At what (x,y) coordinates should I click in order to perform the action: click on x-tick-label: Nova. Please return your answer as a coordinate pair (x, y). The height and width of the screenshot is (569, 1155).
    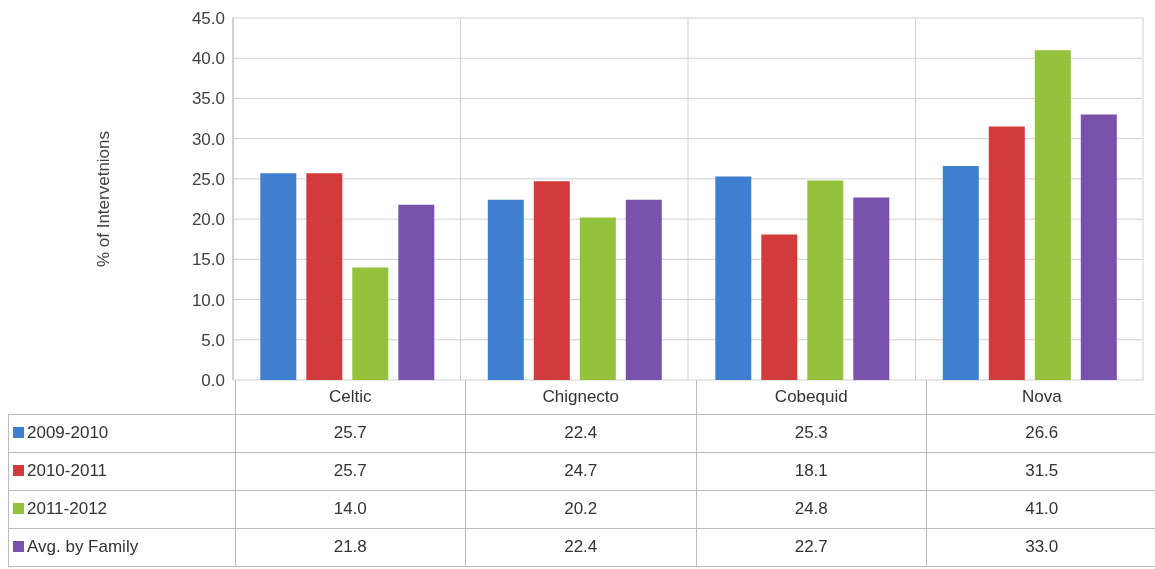
    Looking at the image, I should click on (1040, 397).